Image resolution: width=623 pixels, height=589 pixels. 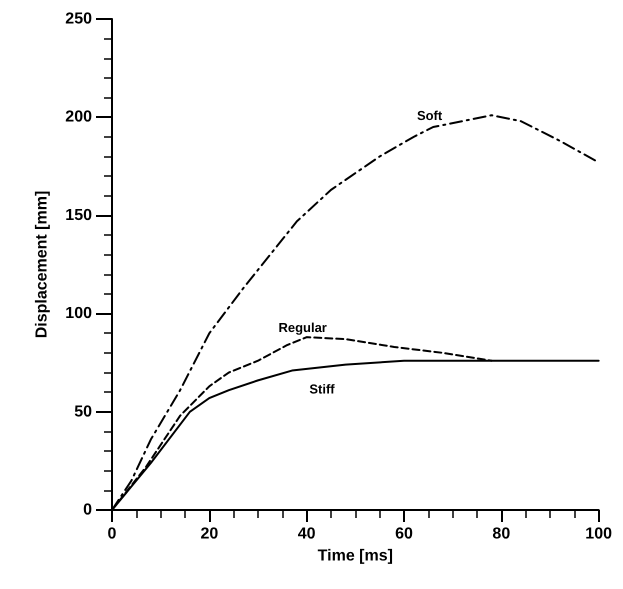 What do you see at coordinates (355, 556) in the screenshot?
I see `x-axis-title: Time [ms]` at bounding box center [355, 556].